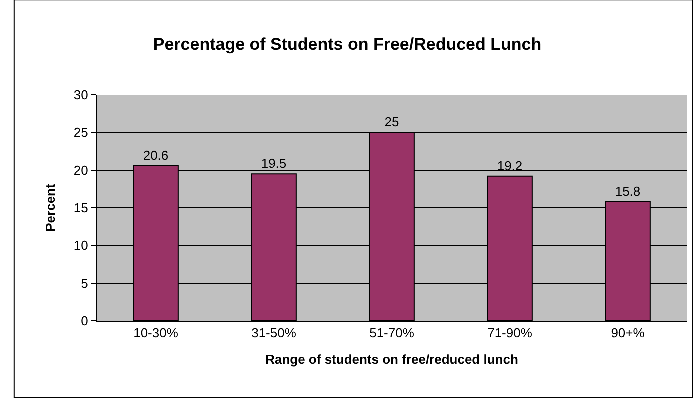  I want to click on x-tick-label: 51-70%, so click(392, 333).